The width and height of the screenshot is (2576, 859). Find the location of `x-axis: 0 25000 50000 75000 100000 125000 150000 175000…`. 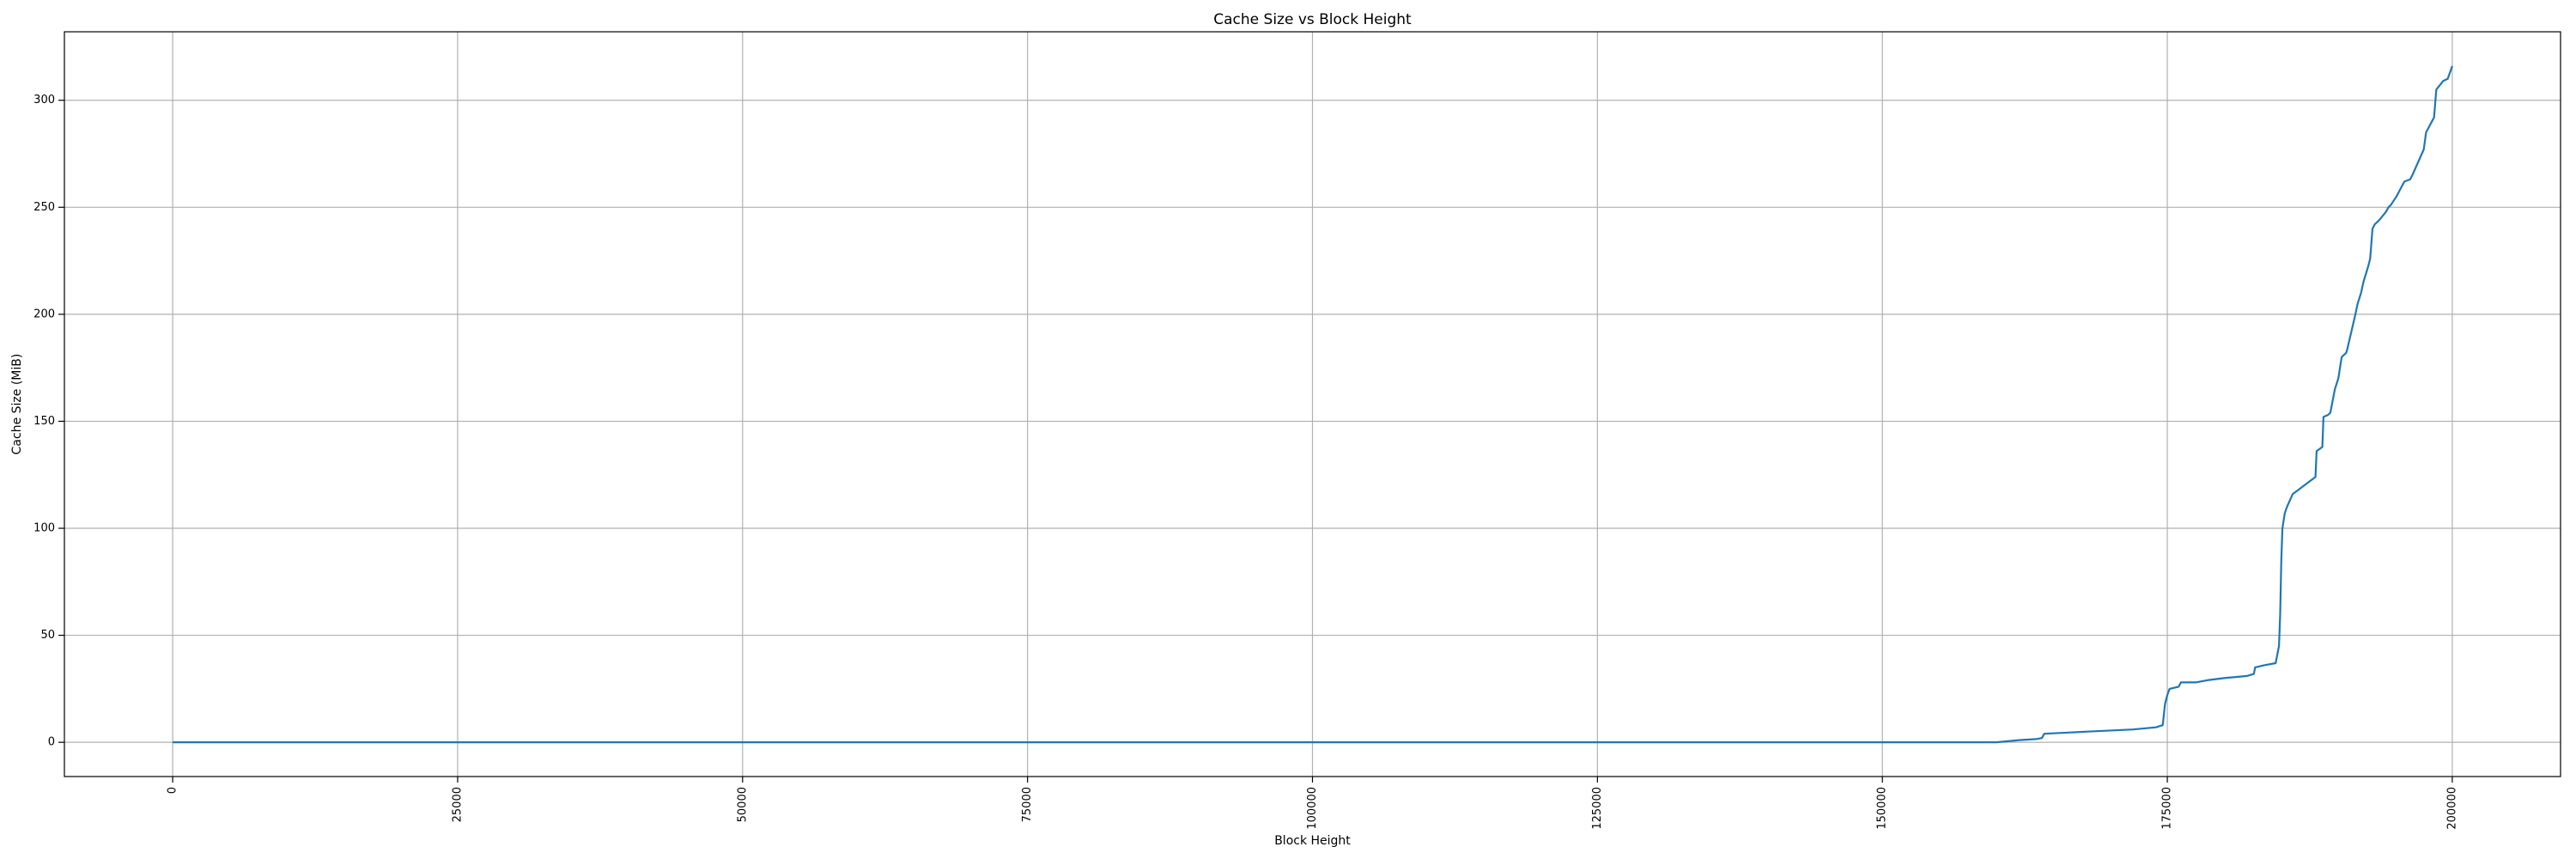

x-axis: 0 25000 50000 75000 100000 125000 150000 175000… is located at coordinates (1312, 804).